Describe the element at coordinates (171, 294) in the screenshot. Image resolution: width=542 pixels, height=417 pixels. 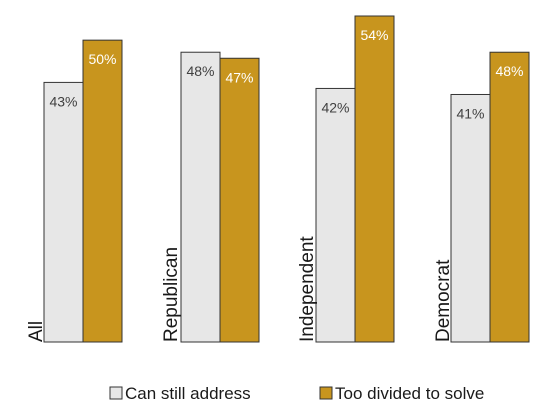
I see `category-label-republican: Republican` at that location.